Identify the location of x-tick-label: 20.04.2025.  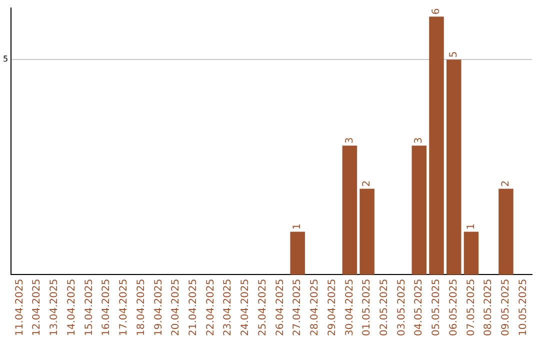
(176, 307).